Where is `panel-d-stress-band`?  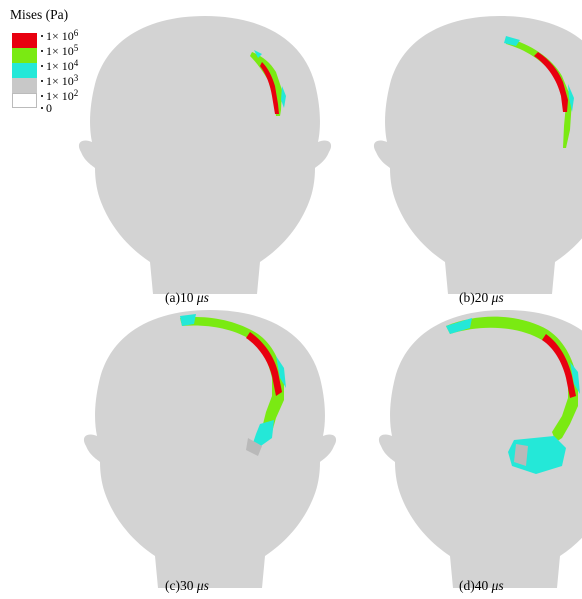
panel-d-stress-band is located at coordinates (513, 395).